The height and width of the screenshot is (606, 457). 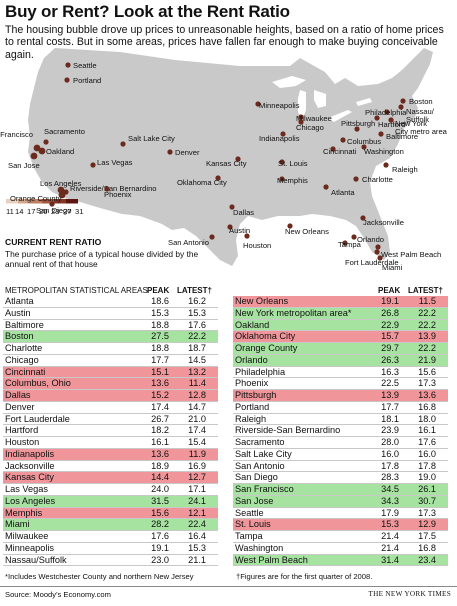 What do you see at coordinates (24, 348) in the screenshot?
I see `city-name: Charlotte` at bounding box center [24, 348].